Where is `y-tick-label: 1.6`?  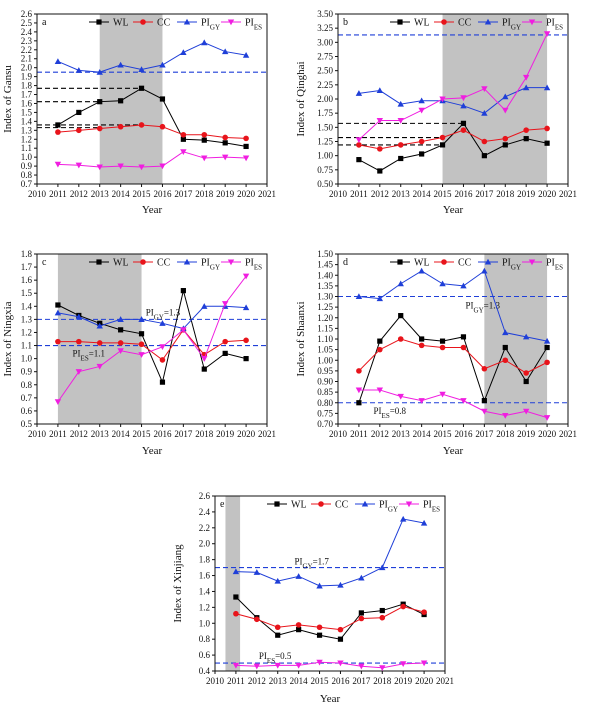
y-tick-label: 1.6 is located at coordinates (27, 280).